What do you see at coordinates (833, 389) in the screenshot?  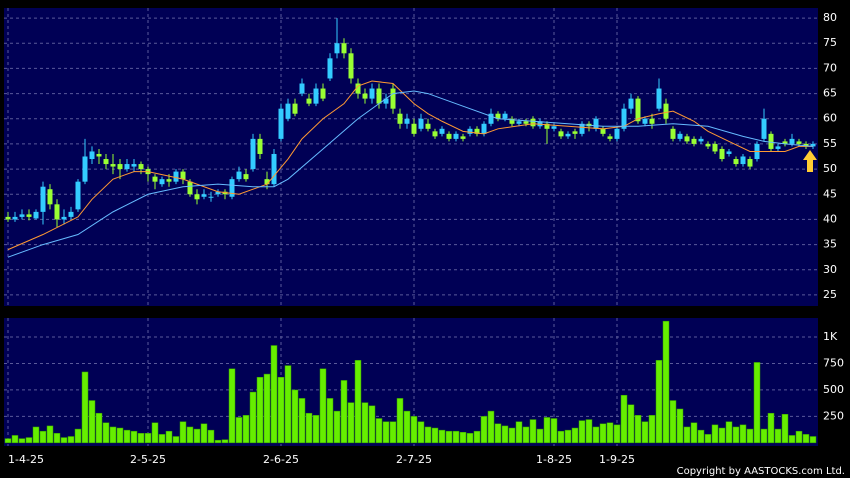 I see `y-tick-label: 500` at bounding box center [833, 389].